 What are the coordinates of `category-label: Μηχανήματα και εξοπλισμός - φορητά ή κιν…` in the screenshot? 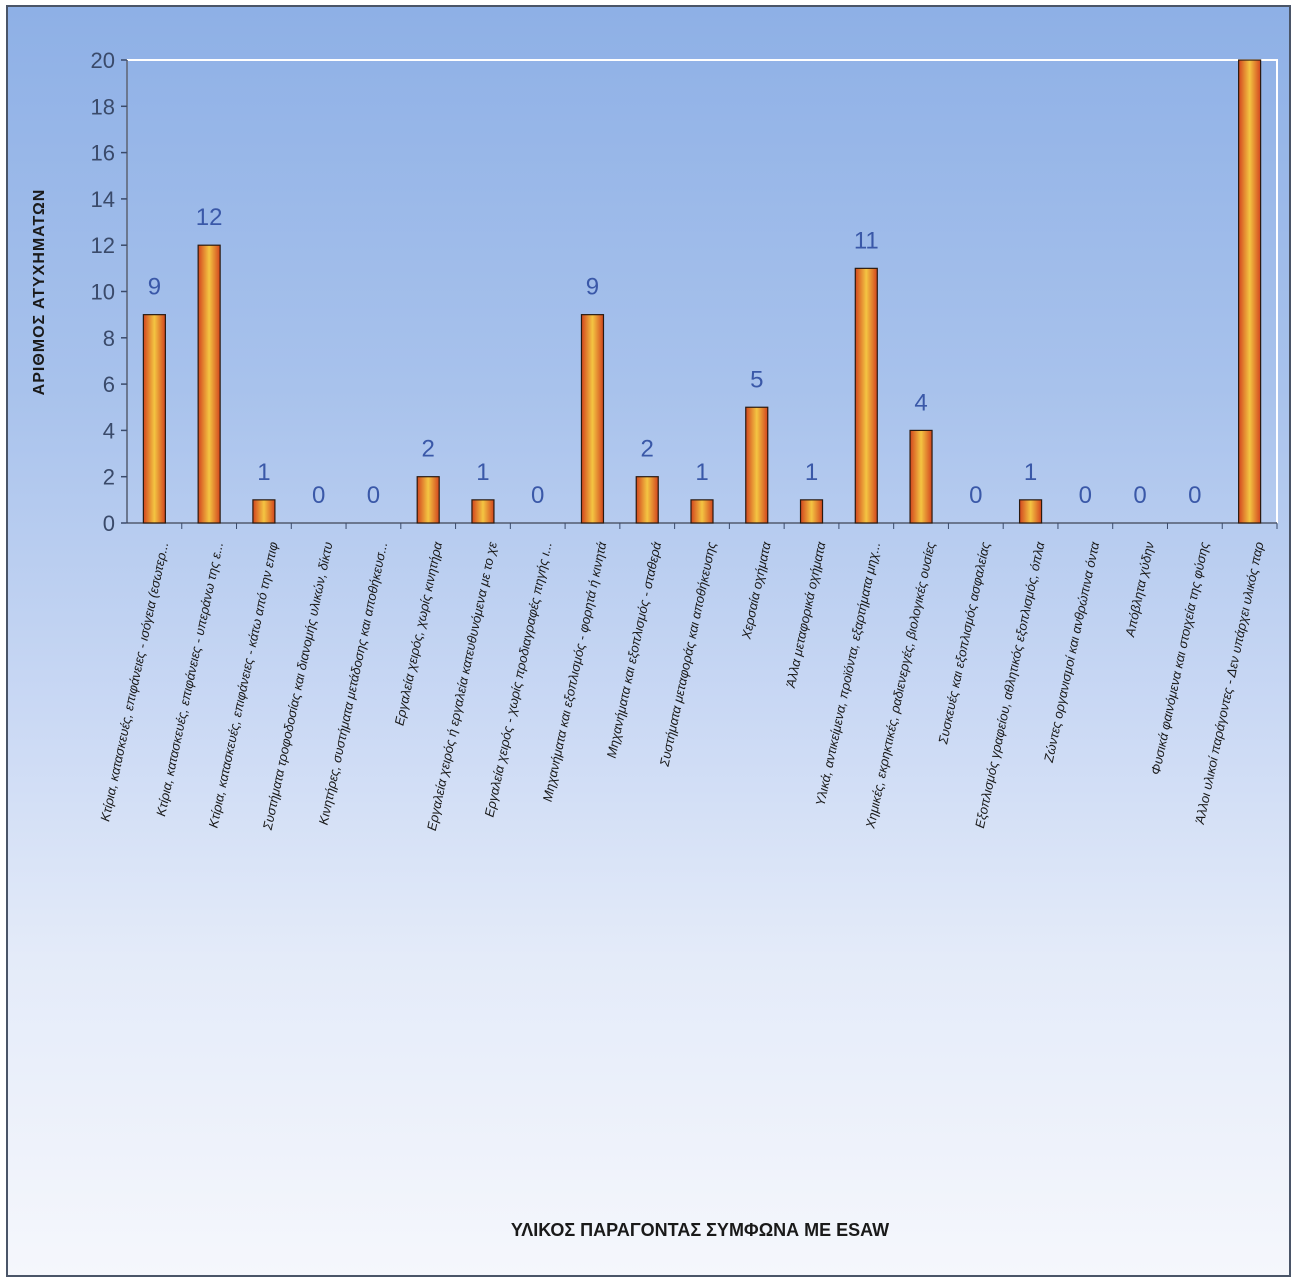 It's located at (575, 671).